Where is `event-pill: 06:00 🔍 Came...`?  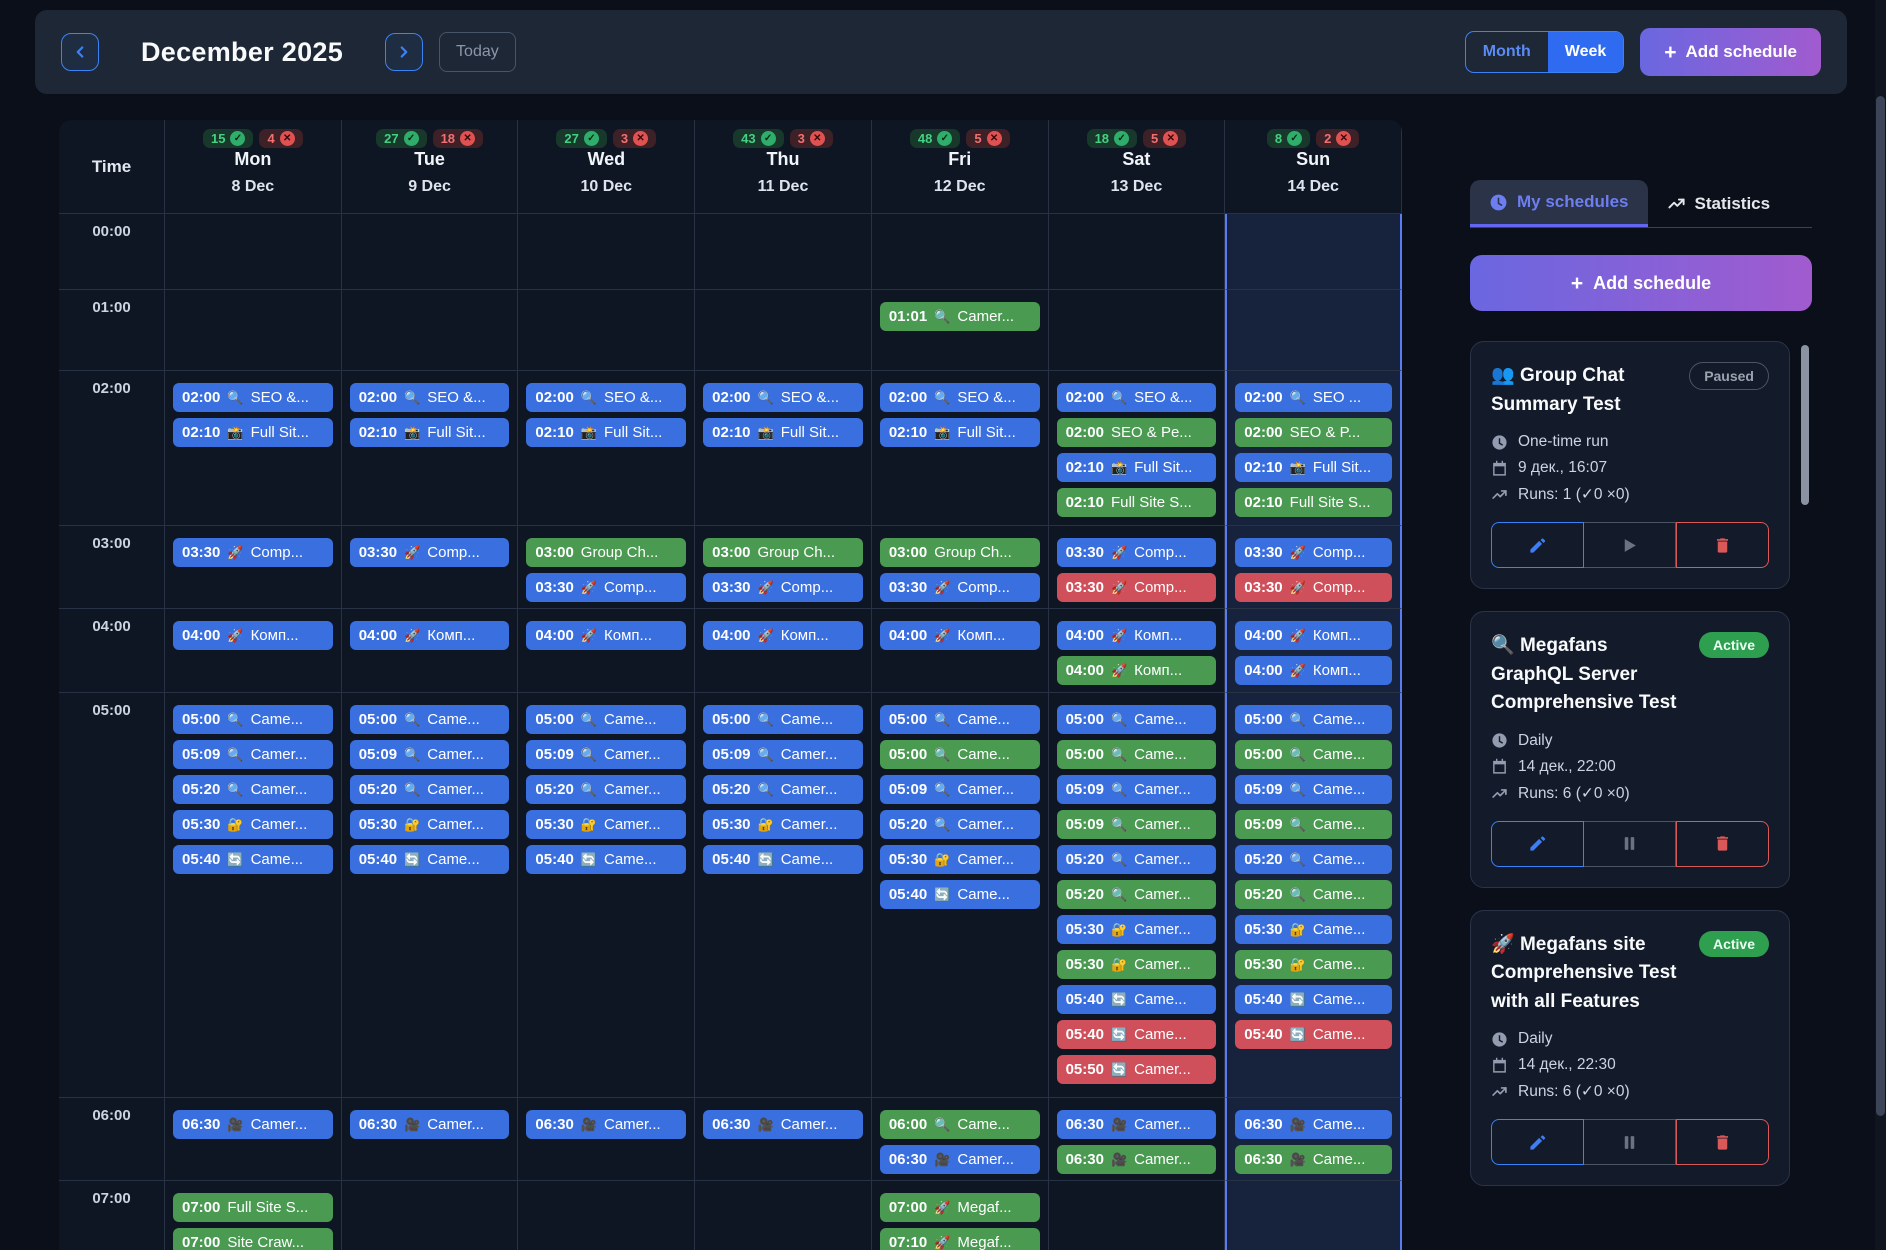 event-pill: 06:00 🔍 Came... is located at coordinates (959, 1124).